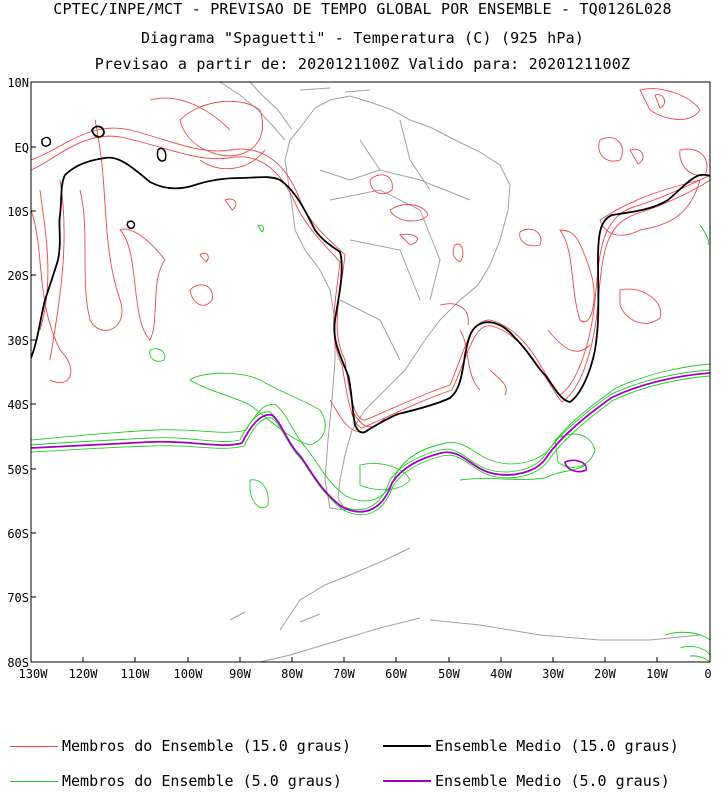 The height and width of the screenshot is (792, 725). What do you see at coordinates (575, 466) in the screenshot?
I see `ensemble-mean-5-blob` at bounding box center [575, 466].